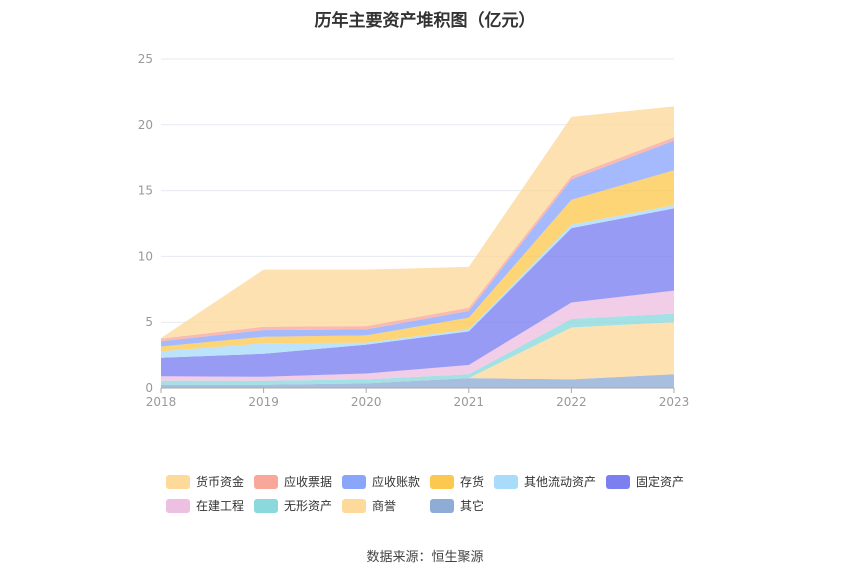 Image resolution: width=850 pixels, height=575 pixels. What do you see at coordinates (417, 381) in the screenshot?
I see `area-其它` at bounding box center [417, 381].